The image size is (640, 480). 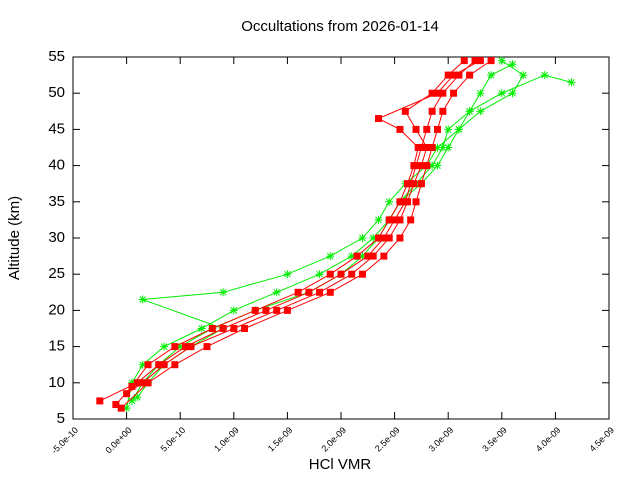 I want to click on chart-title: Occultations from 2026-01-14, so click(x=340, y=26).